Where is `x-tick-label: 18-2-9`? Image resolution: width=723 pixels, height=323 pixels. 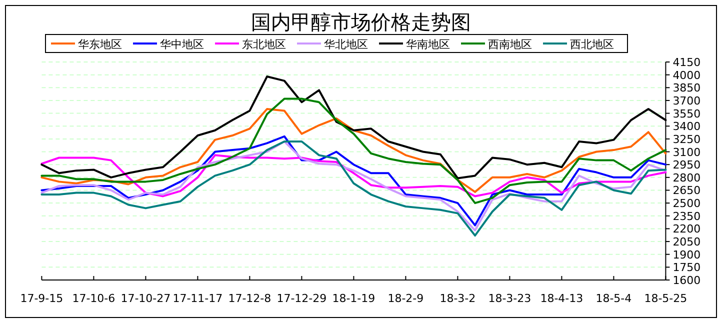
x-tick-label: 18-2-9 is located at coordinates (406, 298).